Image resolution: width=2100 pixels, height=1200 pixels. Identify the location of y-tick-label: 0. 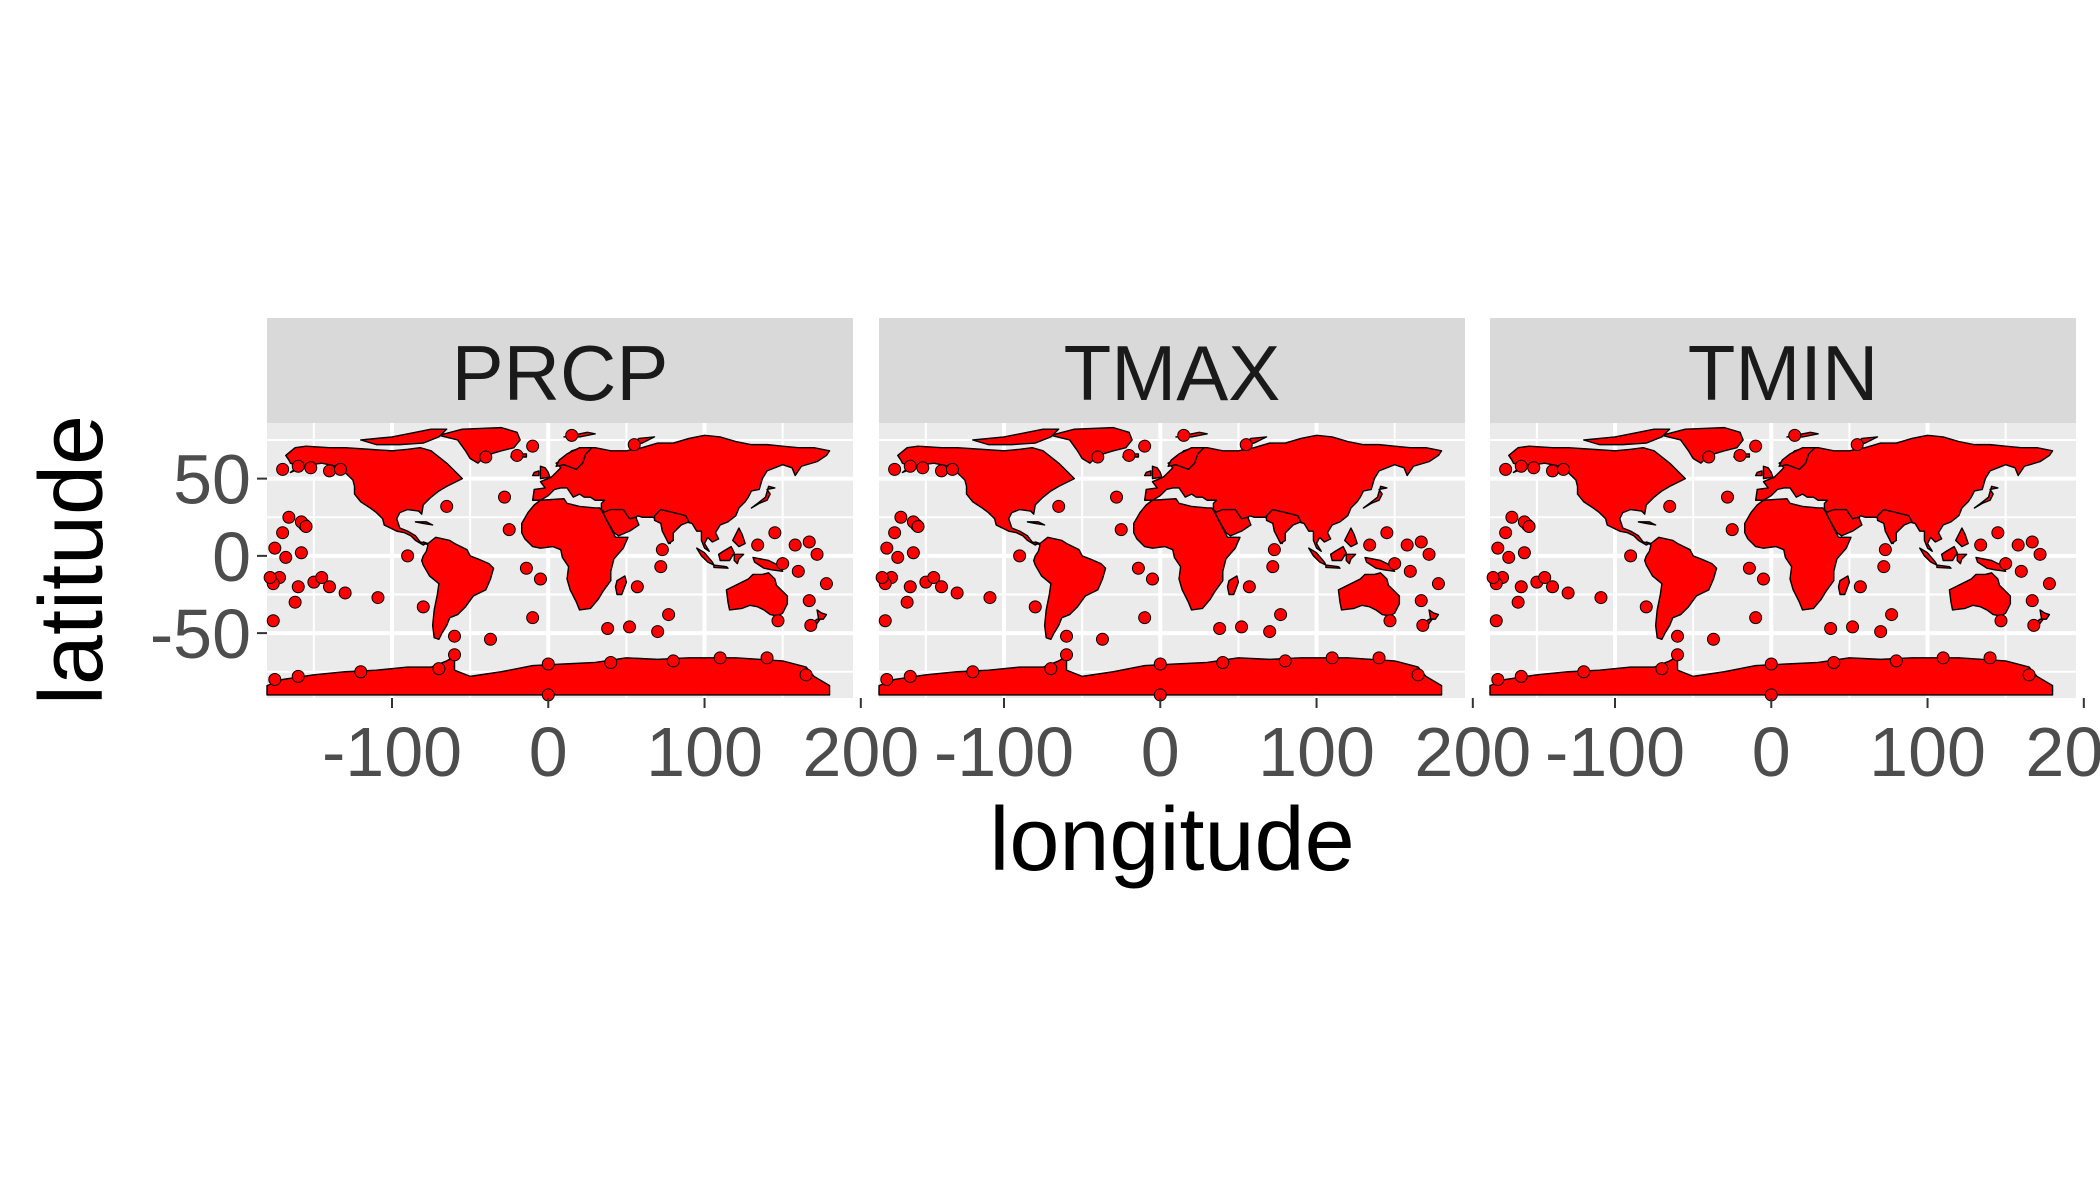
(231, 557).